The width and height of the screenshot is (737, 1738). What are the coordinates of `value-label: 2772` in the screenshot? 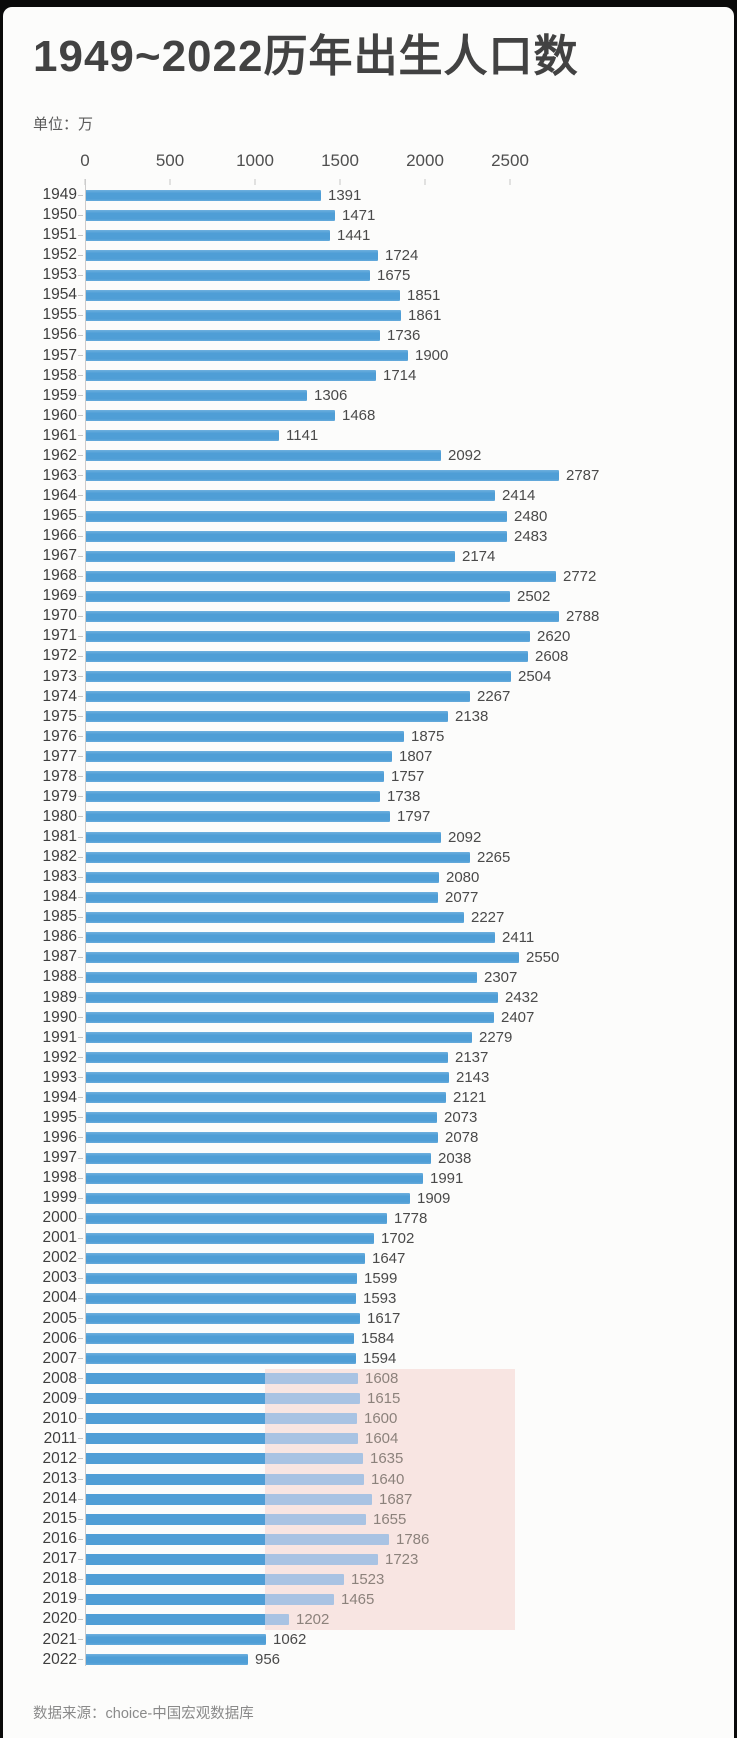 It's located at (580, 576).